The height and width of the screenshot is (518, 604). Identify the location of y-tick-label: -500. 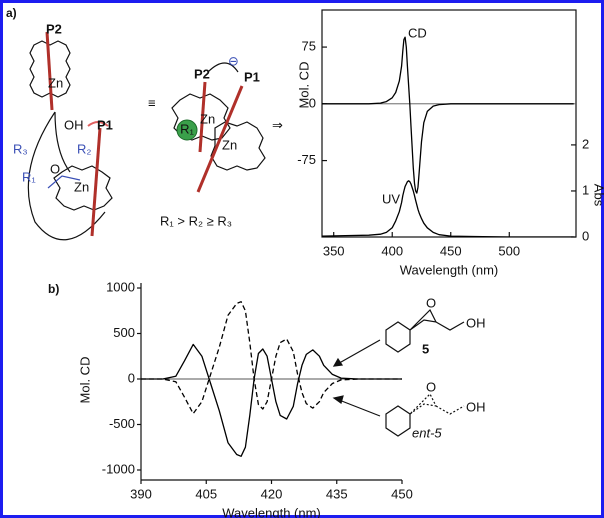
(122, 423).